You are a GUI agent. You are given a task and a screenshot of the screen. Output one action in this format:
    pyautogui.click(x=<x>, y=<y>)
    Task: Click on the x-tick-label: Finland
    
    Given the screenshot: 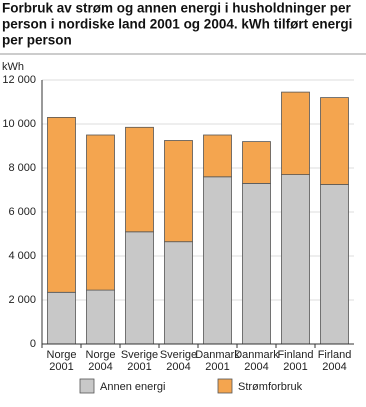 What is the action you would take?
    pyautogui.click(x=295, y=355)
    